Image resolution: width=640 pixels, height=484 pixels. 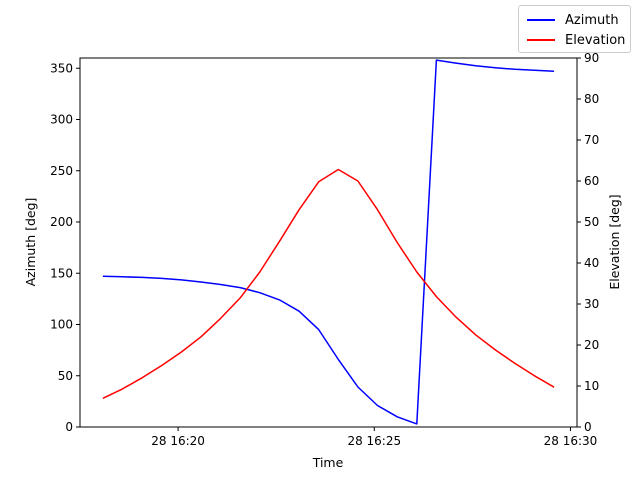 I want to click on x-tick-label: 28 16:25, so click(x=374, y=441).